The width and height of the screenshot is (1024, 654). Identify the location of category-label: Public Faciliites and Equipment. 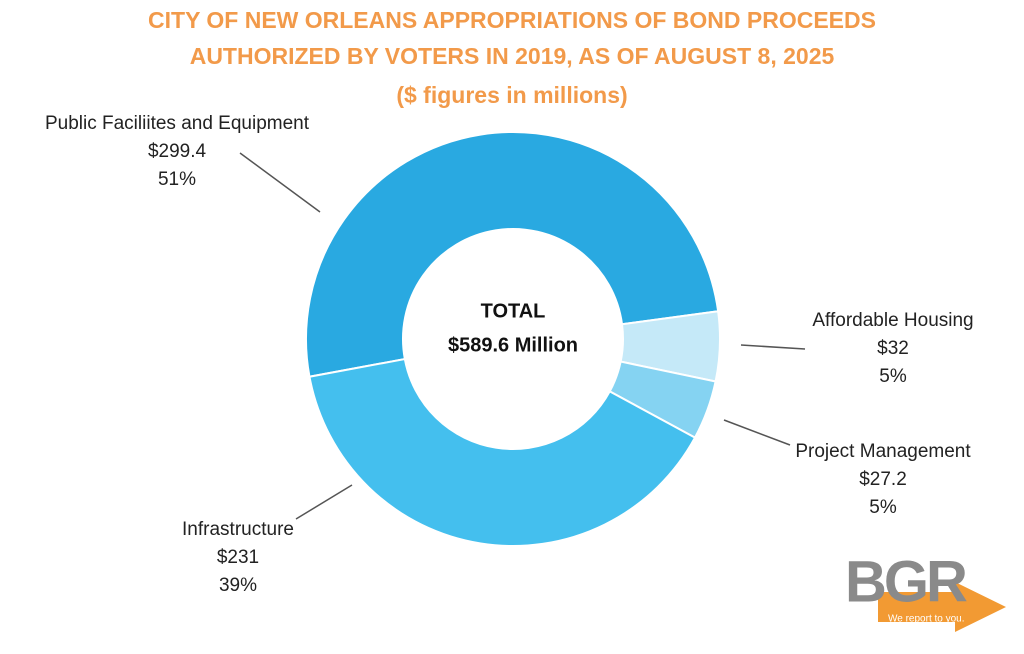
(177, 123).